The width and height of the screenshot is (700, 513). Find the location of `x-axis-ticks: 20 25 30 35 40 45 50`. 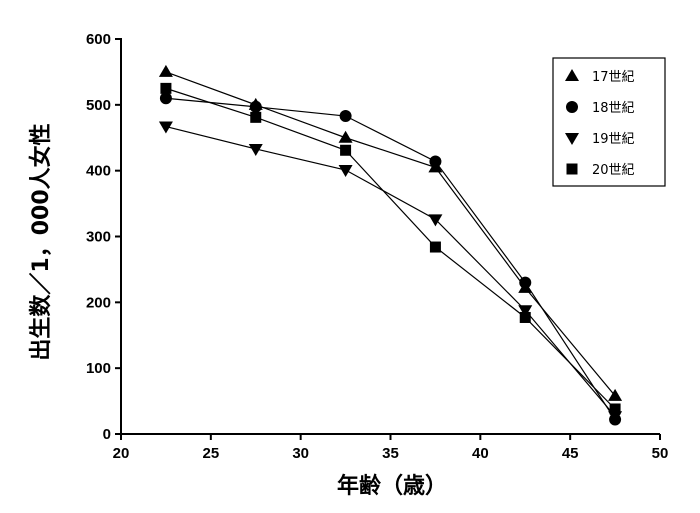

x-axis-ticks: 20 25 30 35 40 45 50 is located at coordinates (391, 448).